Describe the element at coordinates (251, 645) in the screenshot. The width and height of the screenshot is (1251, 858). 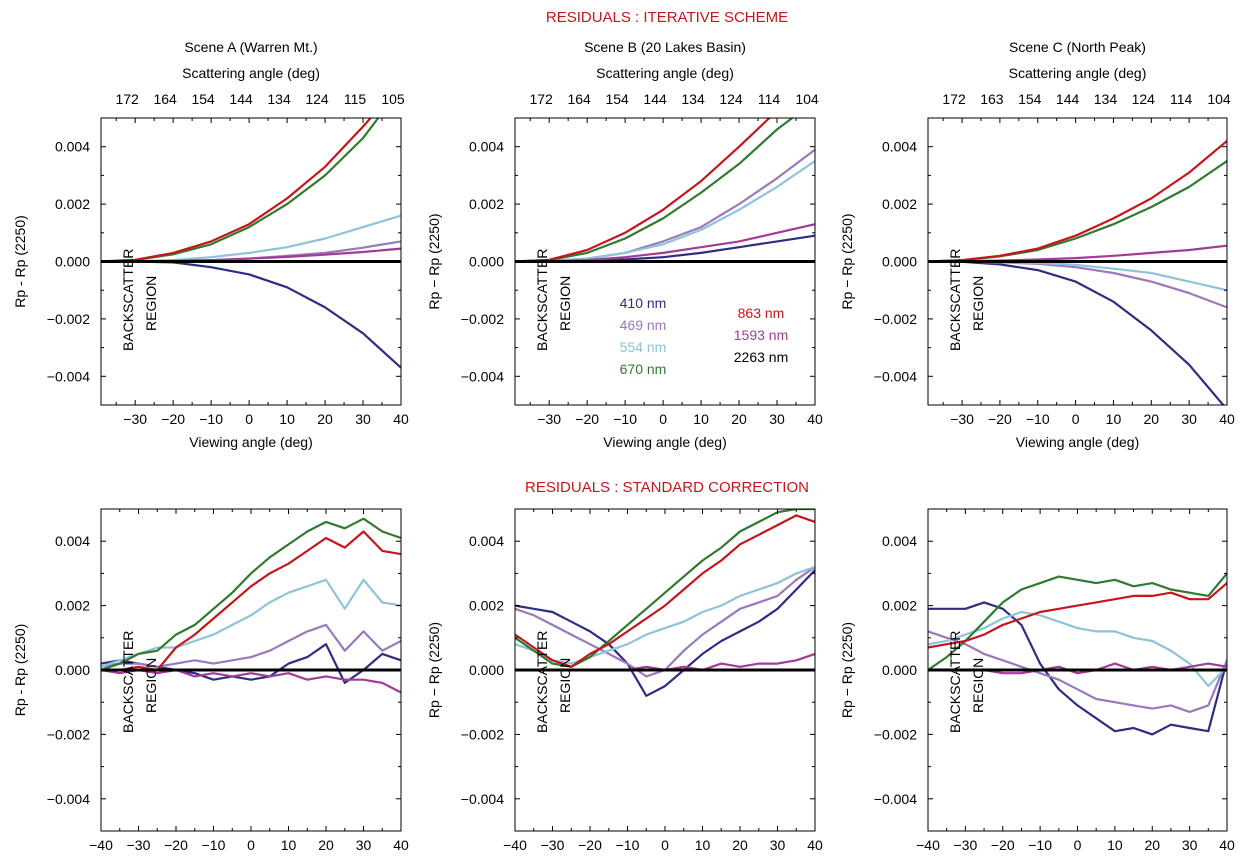
I see `series-line-469nm` at that location.